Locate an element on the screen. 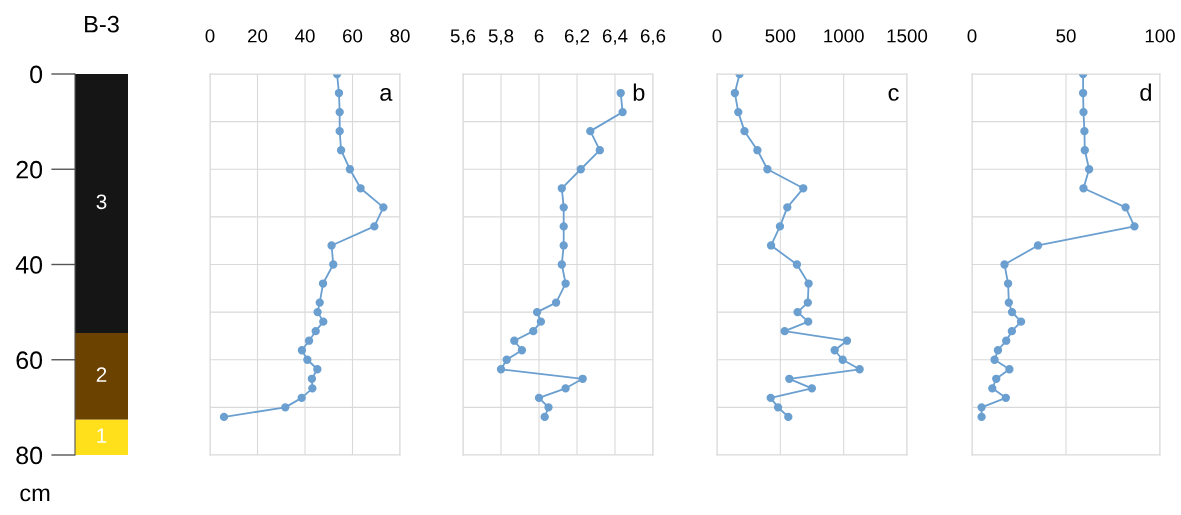 This screenshot has height=515, width=1181. x-tick-label: 50 is located at coordinates (1066, 36).